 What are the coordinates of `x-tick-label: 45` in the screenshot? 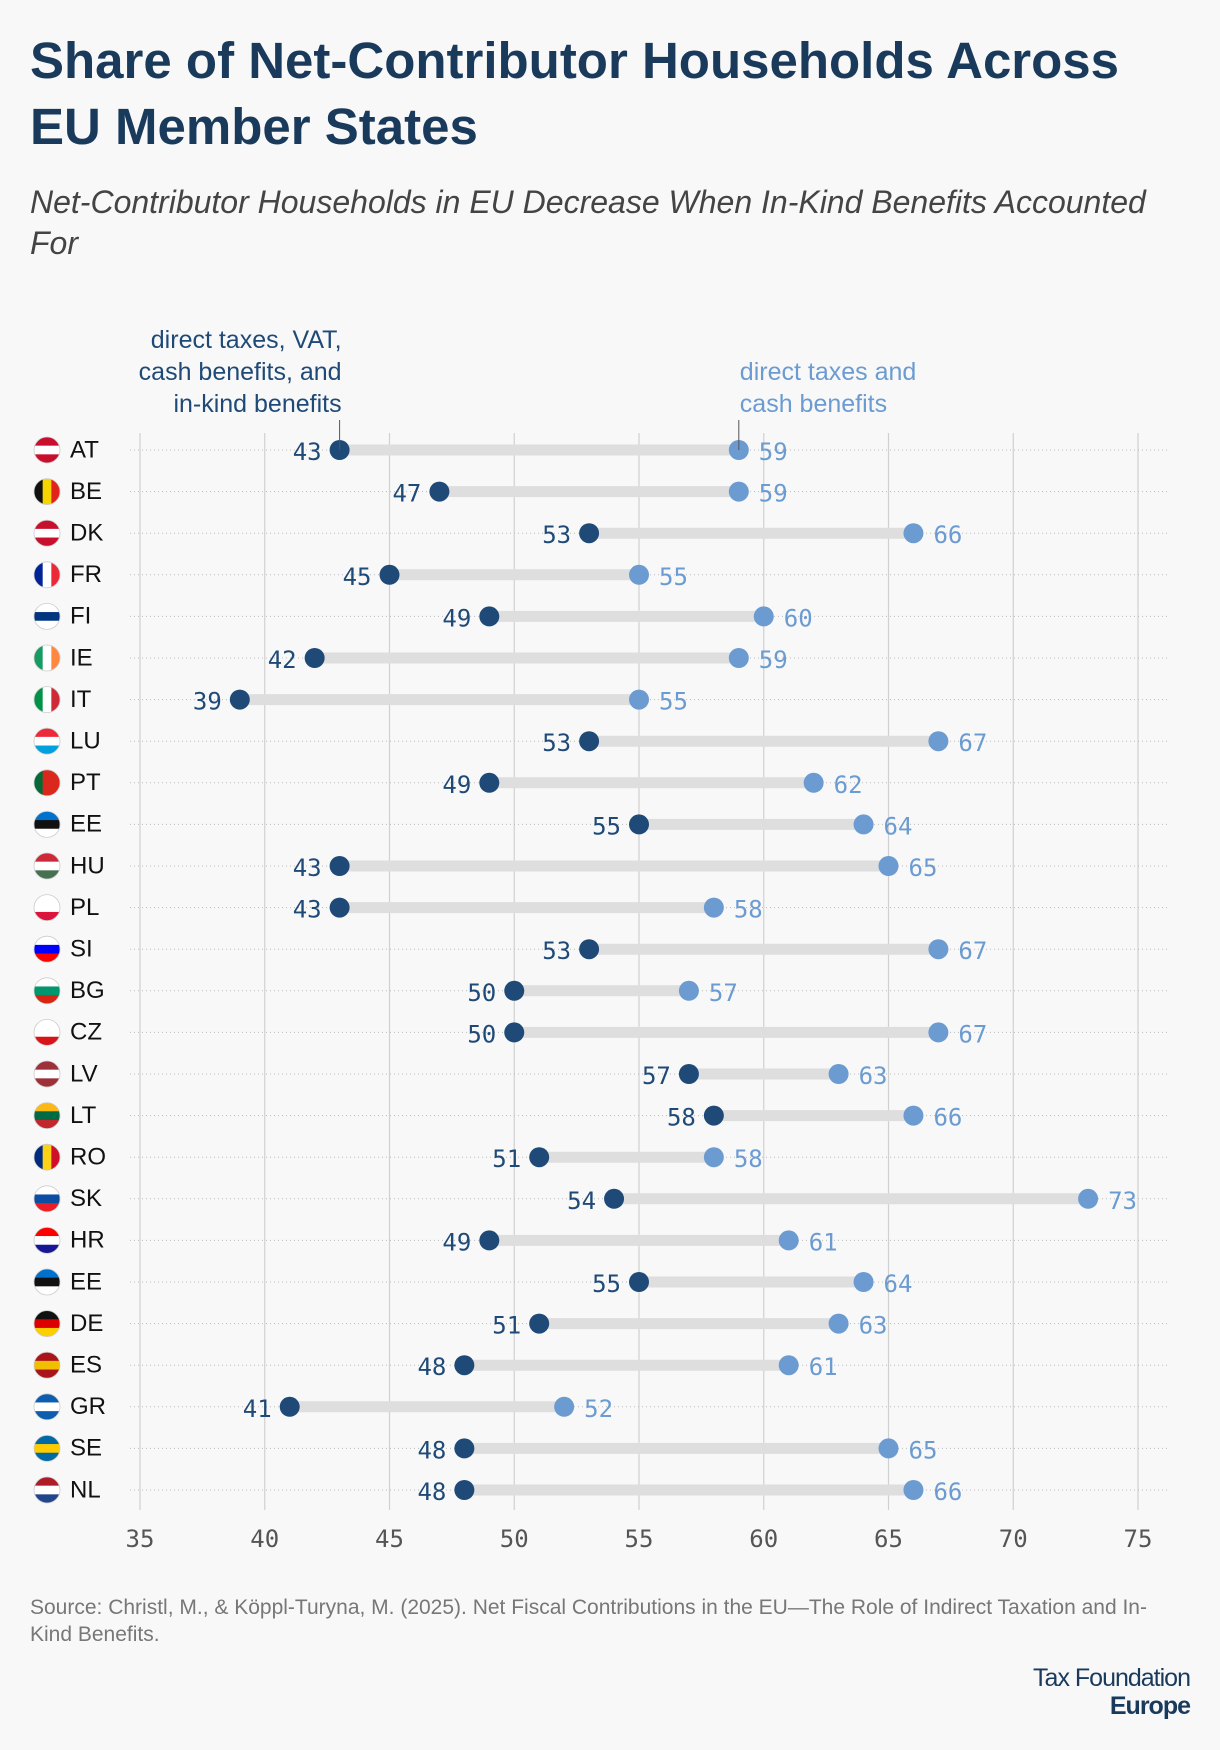 It's located at (389, 1539).